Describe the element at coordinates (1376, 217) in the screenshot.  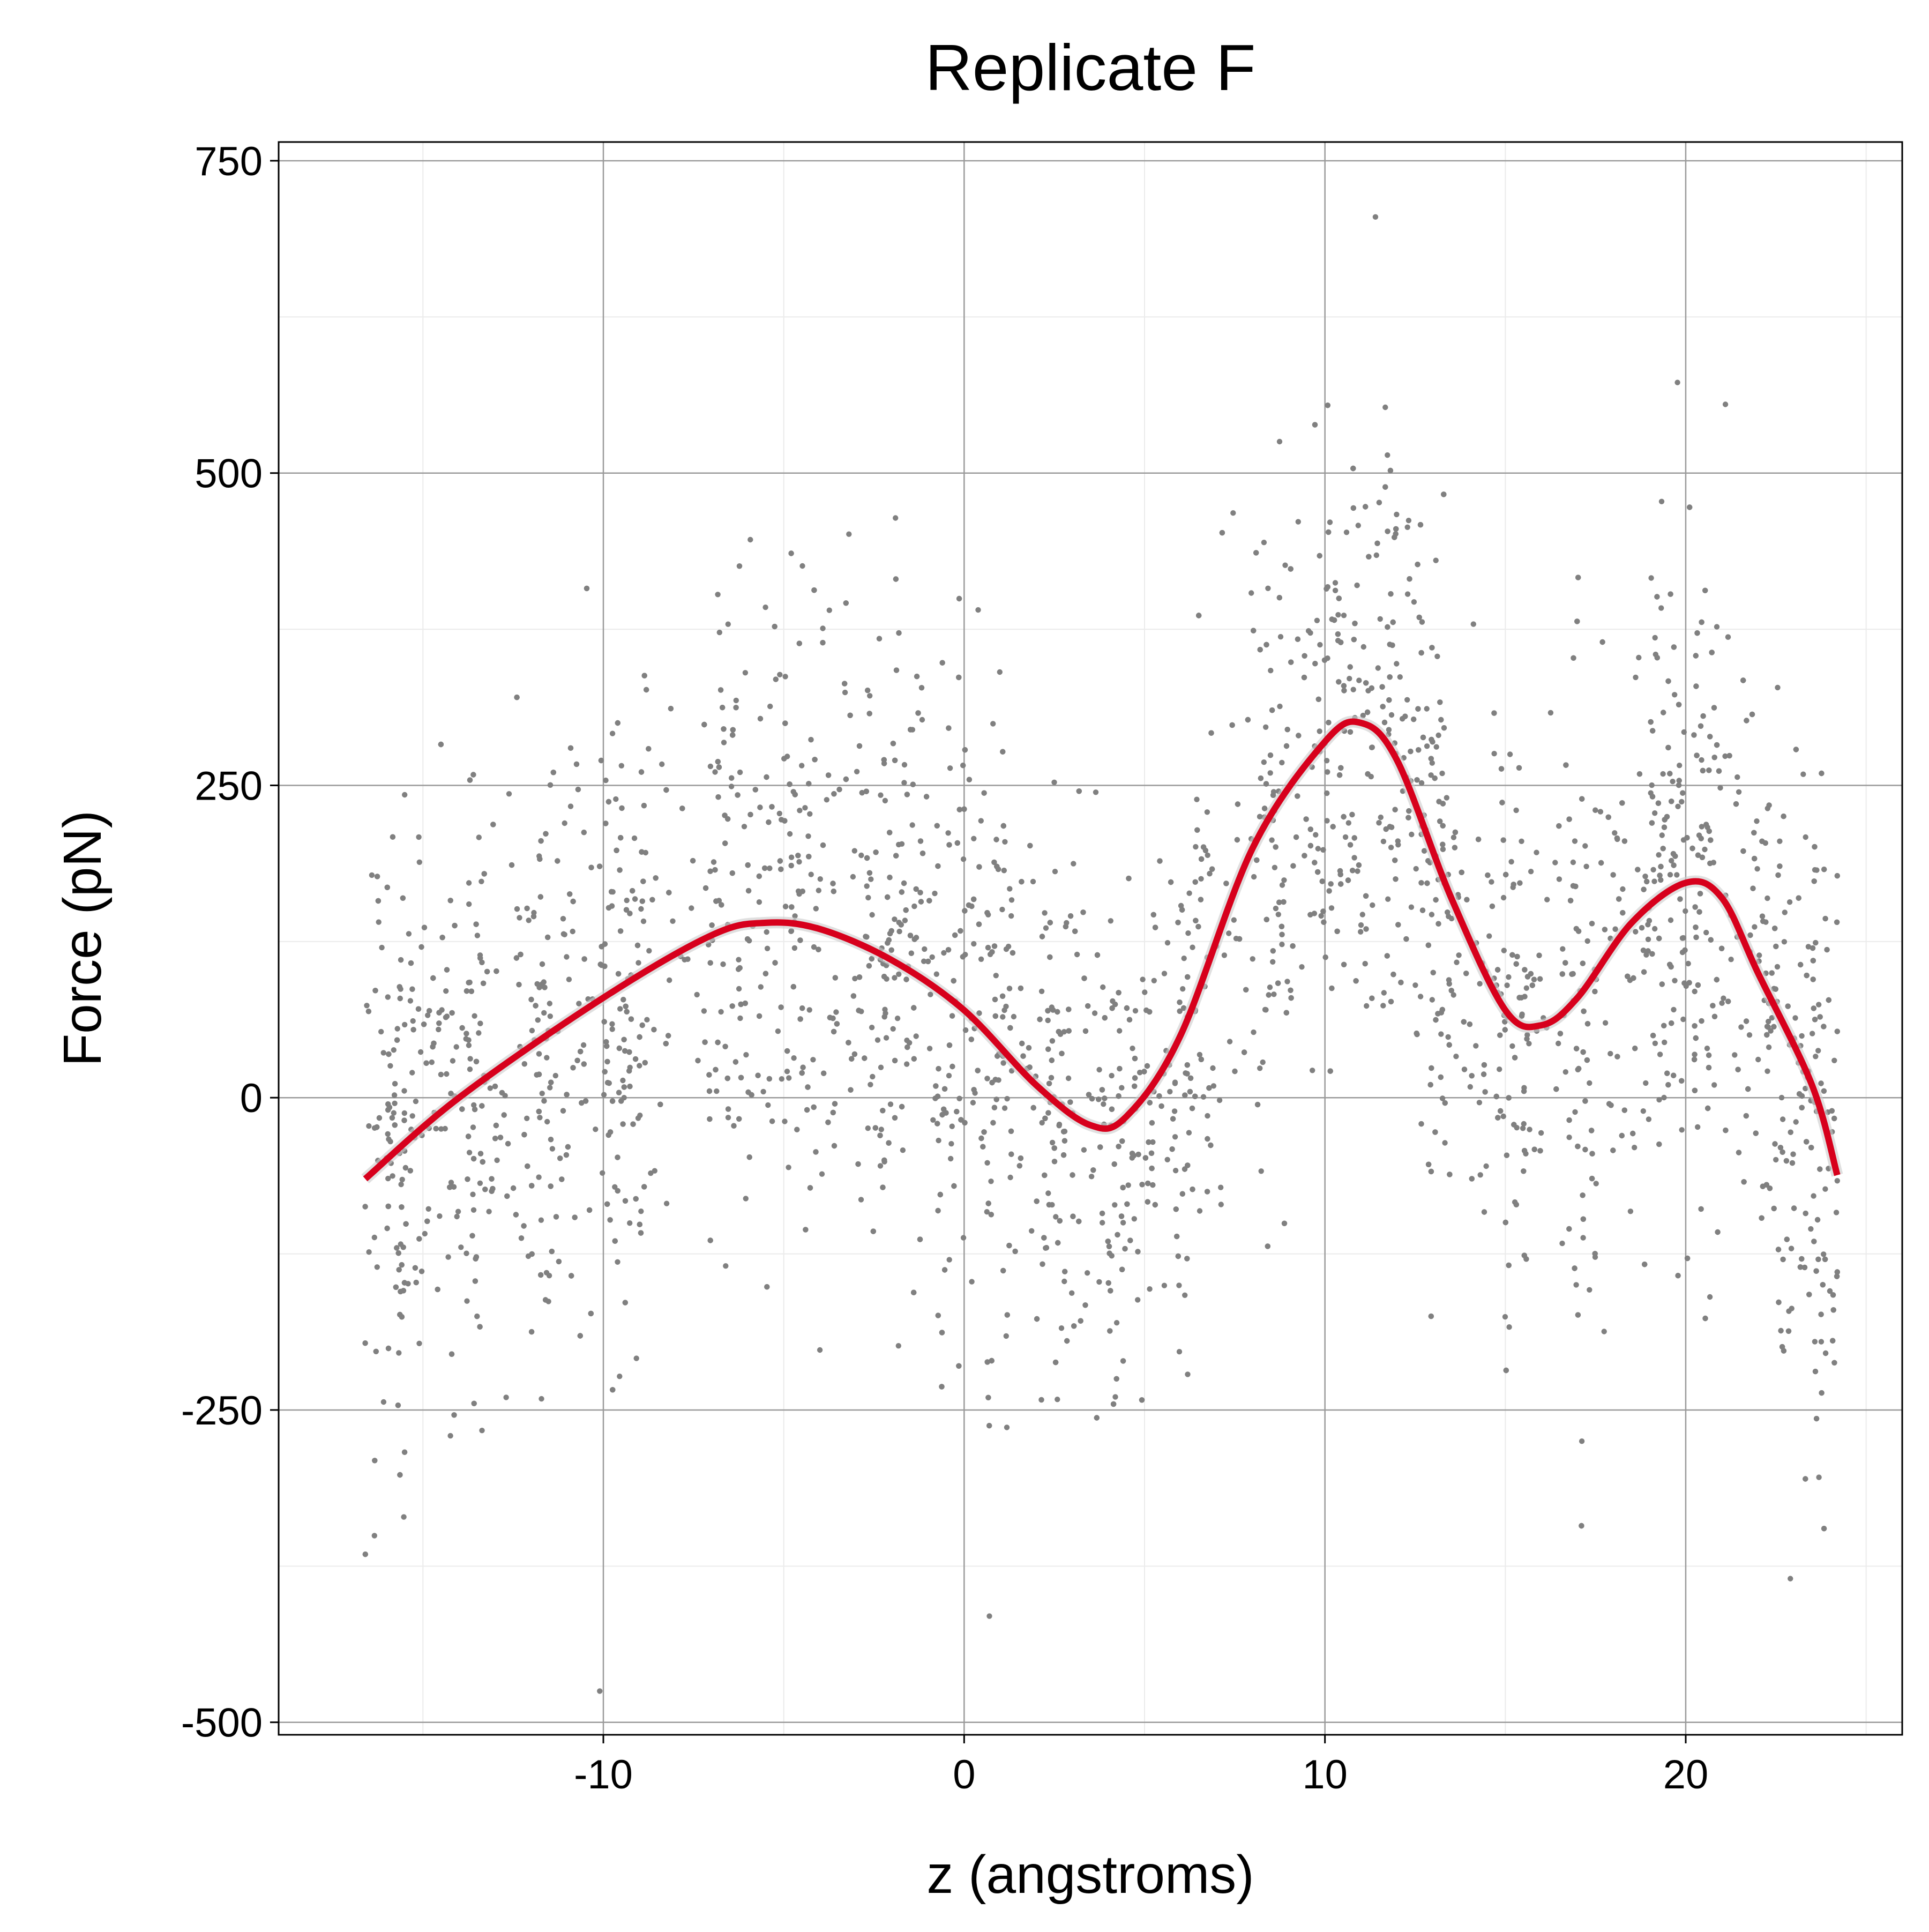
I see `scatter-outlier-point` at that location.